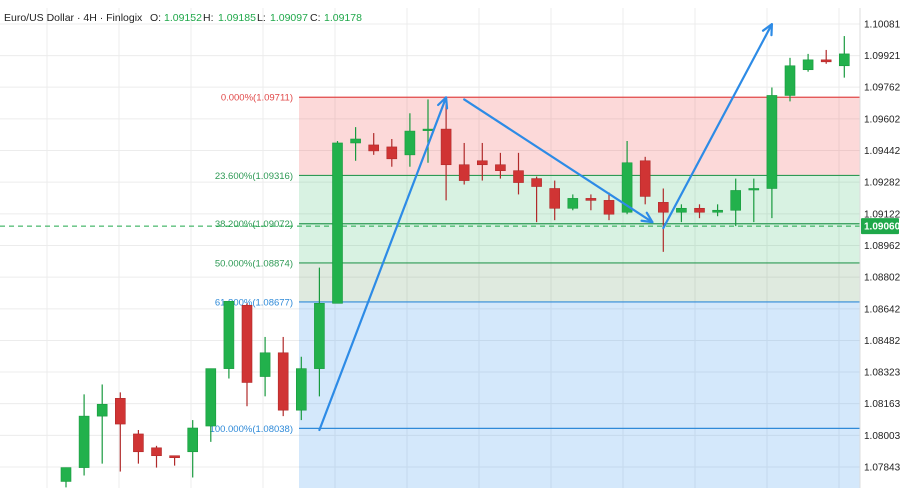 The height and width of the screenshot is (500, 900). I want to click on open-label: O:, so click(155, 18).